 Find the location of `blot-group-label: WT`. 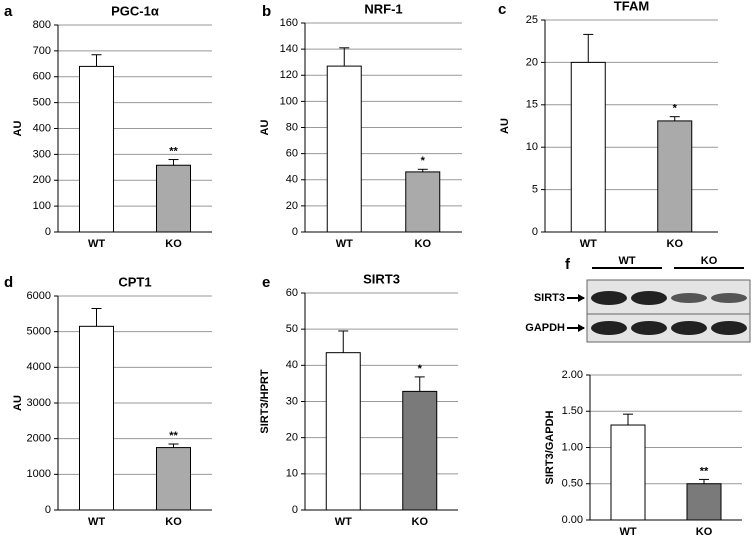

blot-group-label: WT is located at coordinates (626, 261).